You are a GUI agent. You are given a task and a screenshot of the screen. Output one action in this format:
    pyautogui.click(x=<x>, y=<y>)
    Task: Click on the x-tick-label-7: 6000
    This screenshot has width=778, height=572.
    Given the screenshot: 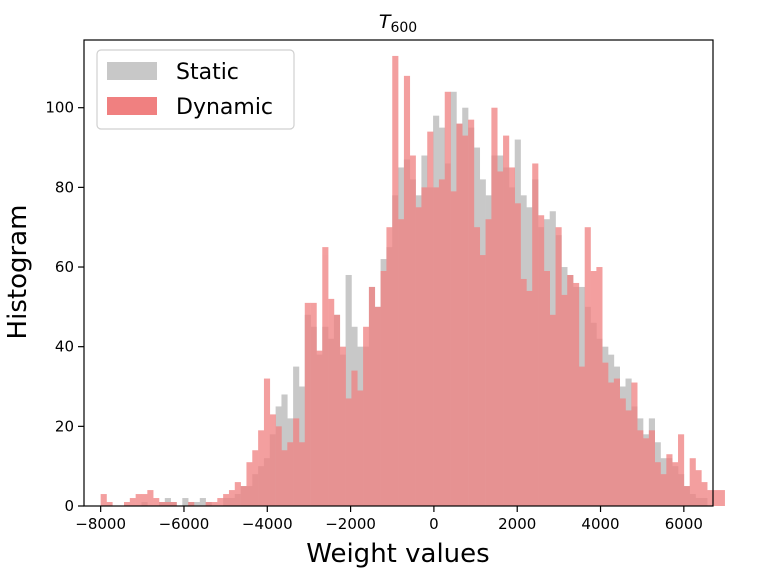 What is the action you would take?
    pyautogui.click(x=684, y=524)
    